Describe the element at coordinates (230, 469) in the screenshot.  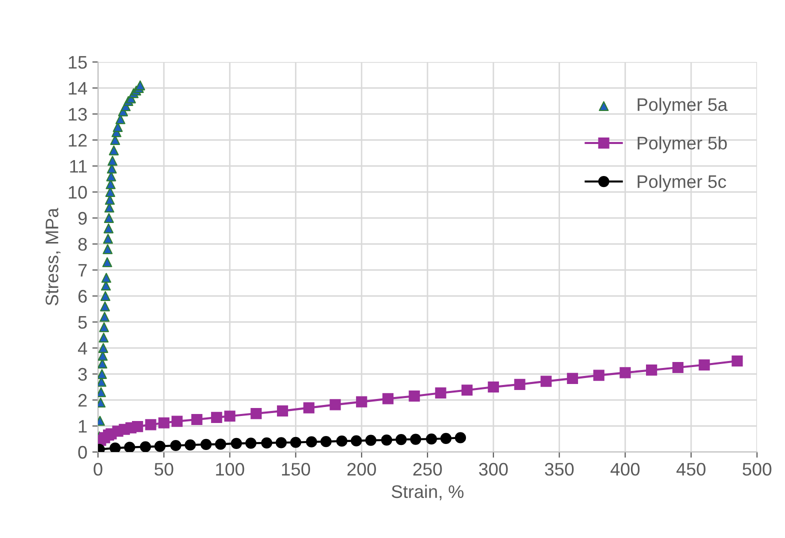
I see `x-tick-label: 100` at that location.